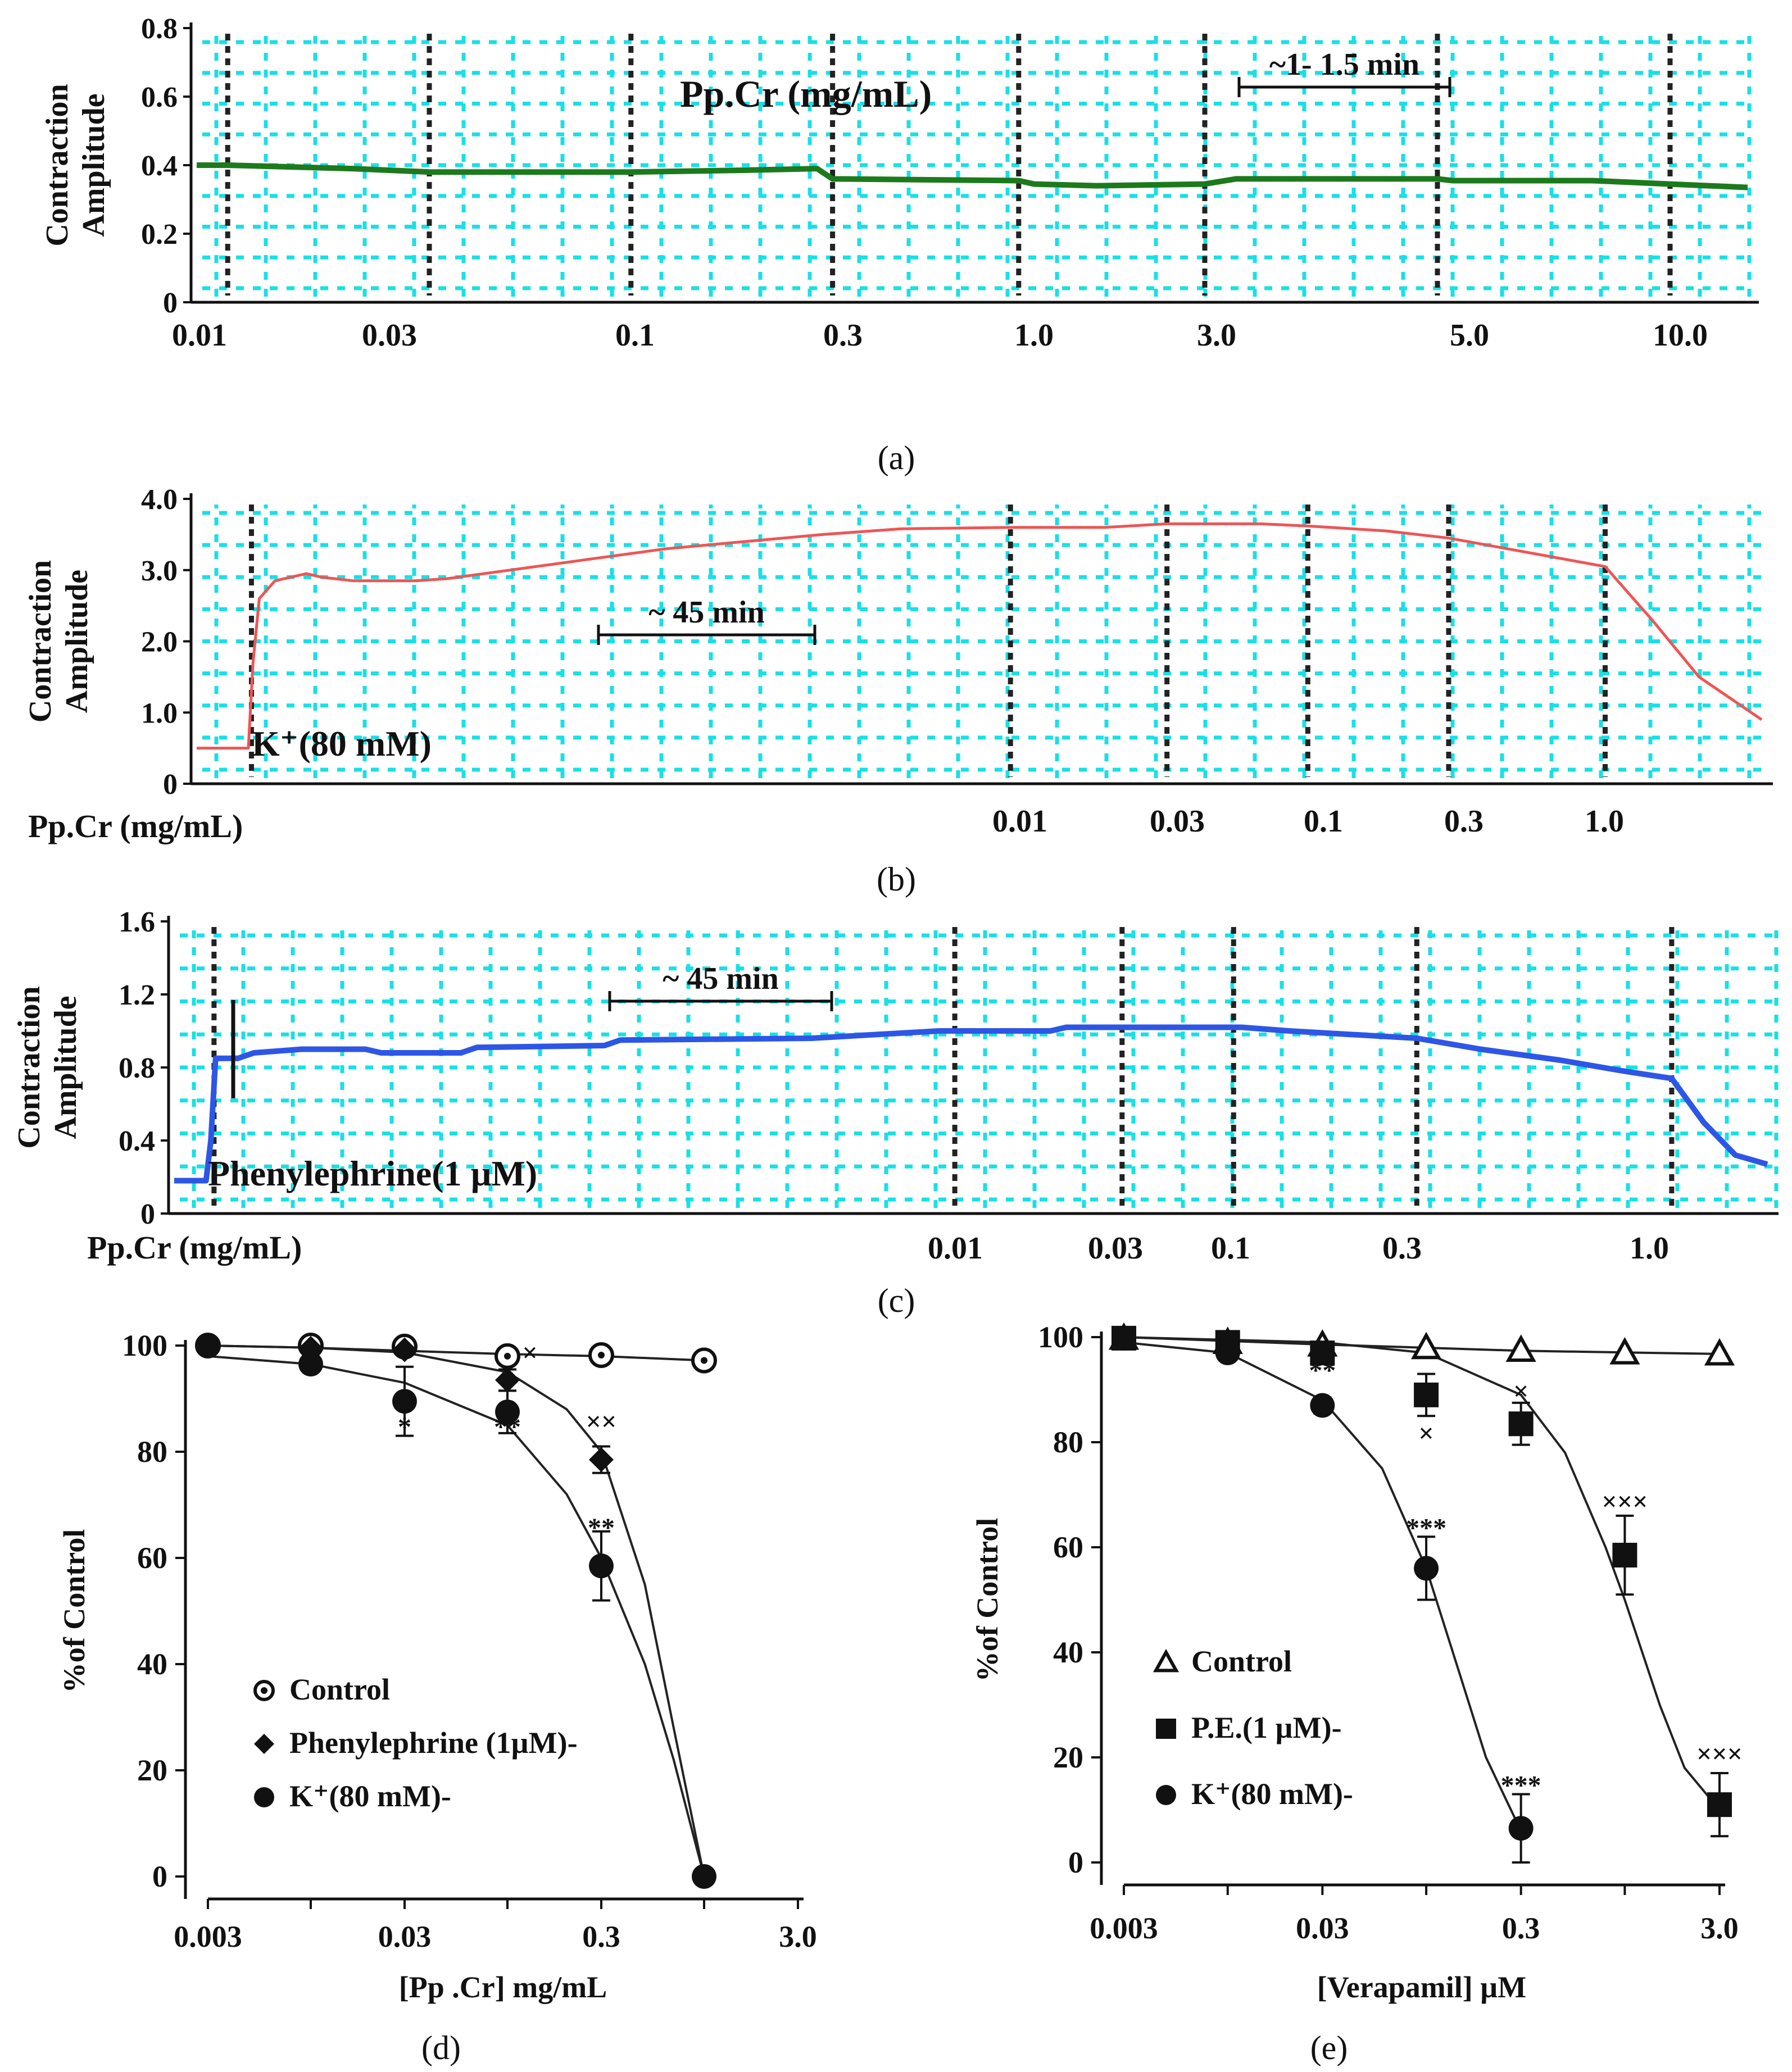 The width and height of the screenshot is (1792, 2072). What do you see at coordinates (404, 1427) in the screenshot?
I see `significance-mark: *` at bounding box center [404, 1427].